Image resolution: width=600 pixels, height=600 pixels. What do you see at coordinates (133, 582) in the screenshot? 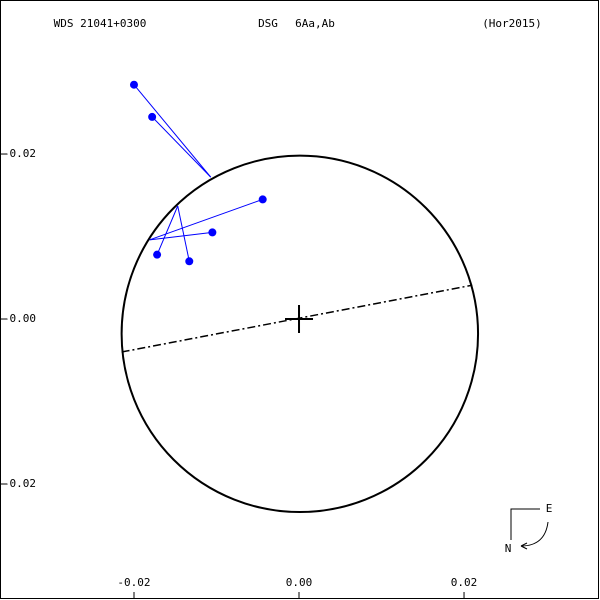
I see `x-tick-label: -0.02` at bounding box center [133, 582].